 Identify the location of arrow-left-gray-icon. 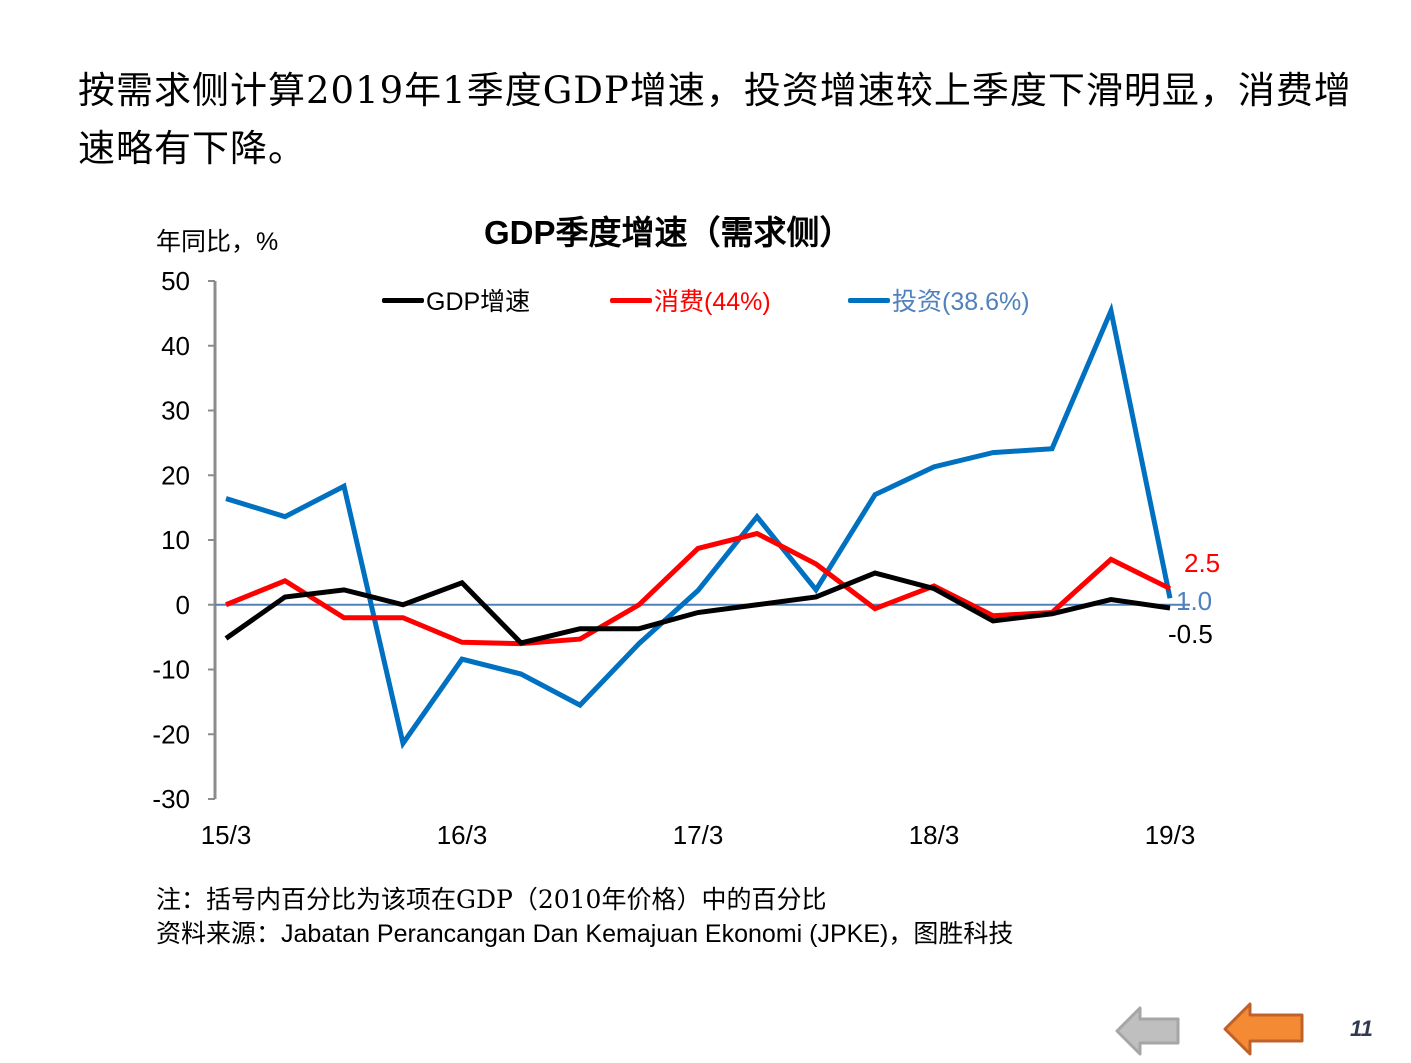
(1148, 1031).